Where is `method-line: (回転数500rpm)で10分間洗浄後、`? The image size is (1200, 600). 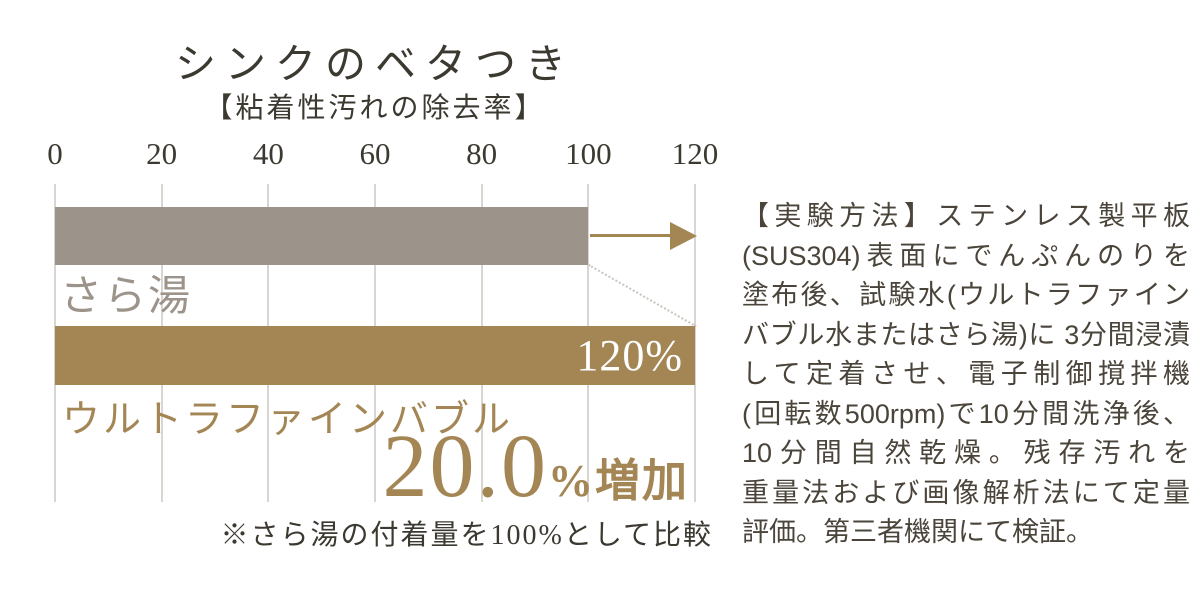 method-line: (回転数500rpm)で10分間洗浄後、 is located at coordinates (966, 413).